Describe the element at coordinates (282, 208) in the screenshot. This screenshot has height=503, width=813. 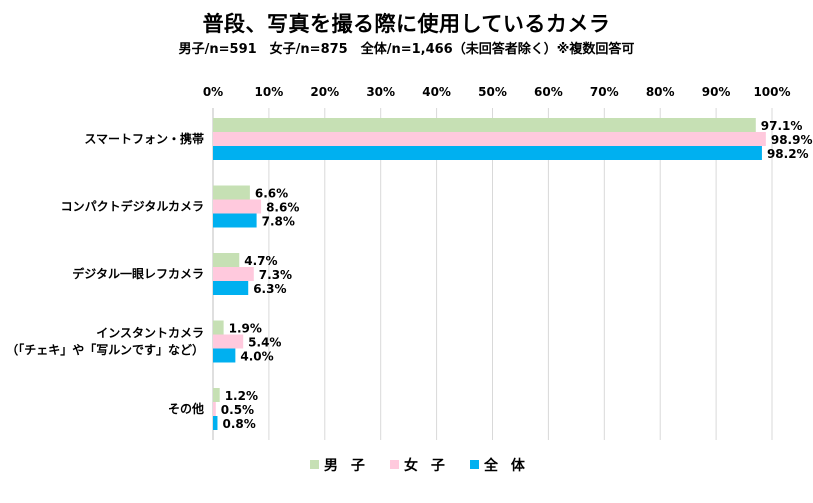
I see `data-label: 8.6%` at that location.